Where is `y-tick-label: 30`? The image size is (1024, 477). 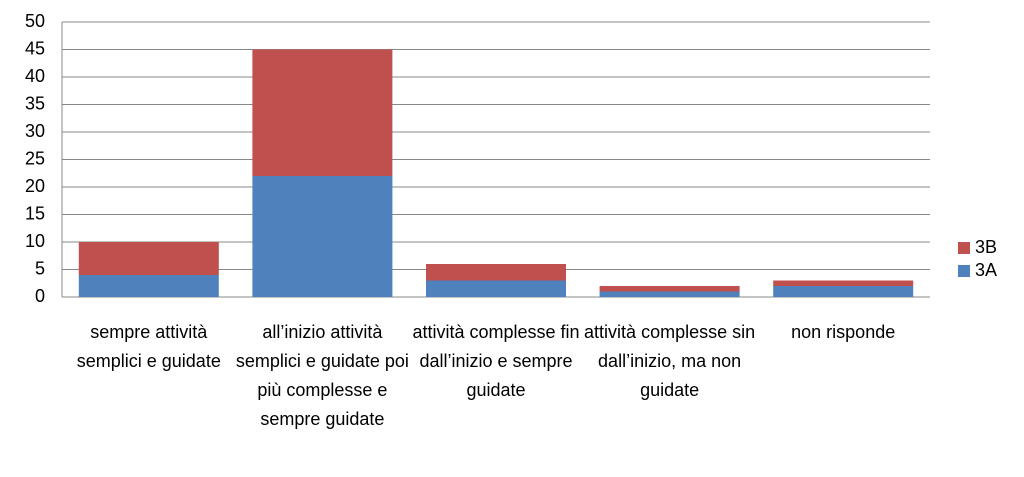 y-tick-label: 30 is located at coordinates (35, 131).